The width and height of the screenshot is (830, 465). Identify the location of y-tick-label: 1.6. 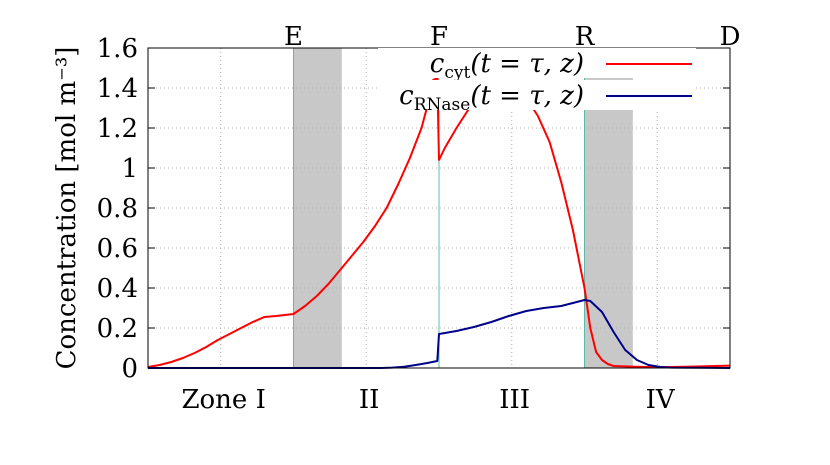
(117, 49).